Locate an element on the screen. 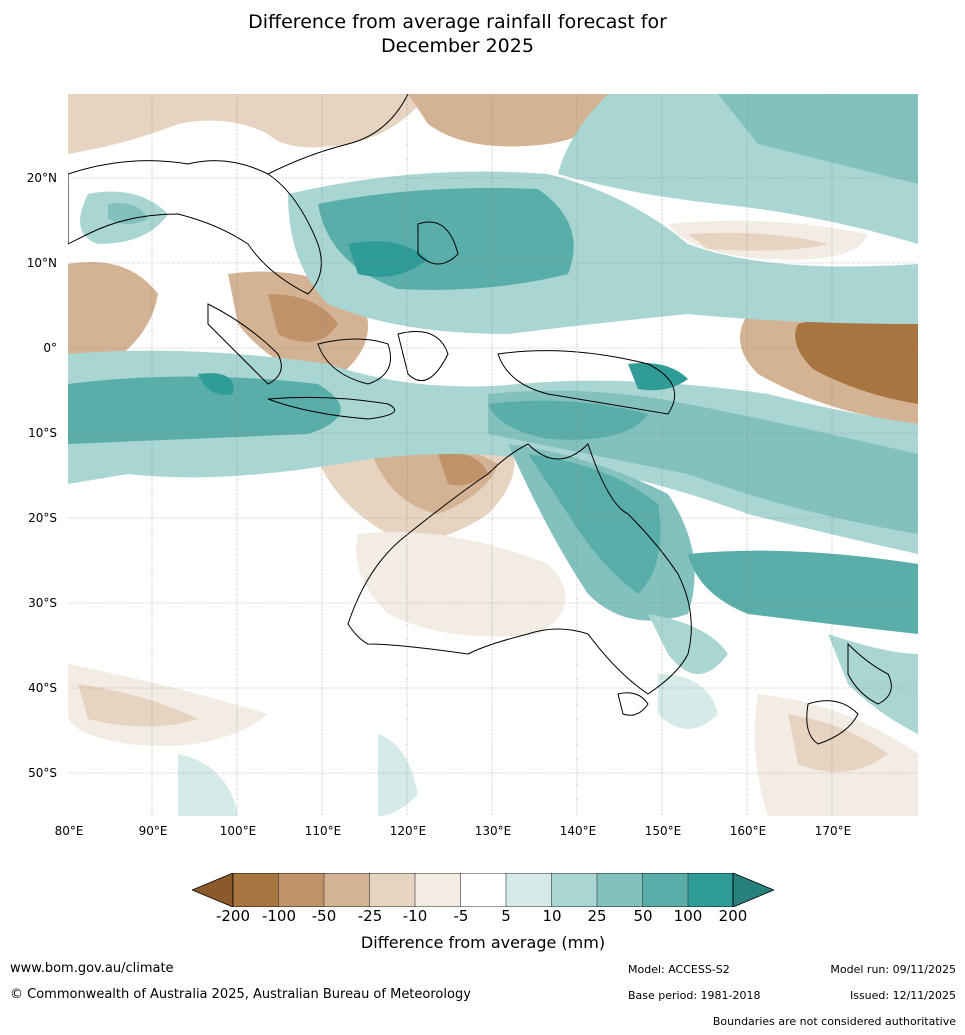 The image size is (965, 1035). colorbar-label: Difference from average (mm) is located at coordinates (483, 942).